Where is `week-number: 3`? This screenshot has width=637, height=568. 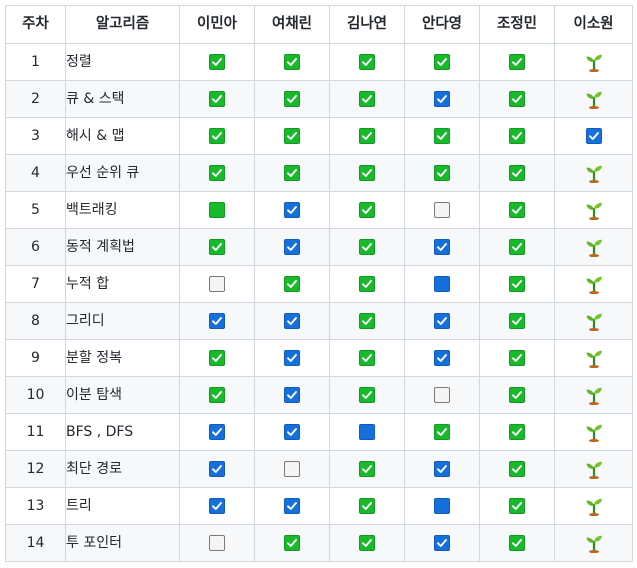
week-number: 3 is located at coordinates (35, 136).